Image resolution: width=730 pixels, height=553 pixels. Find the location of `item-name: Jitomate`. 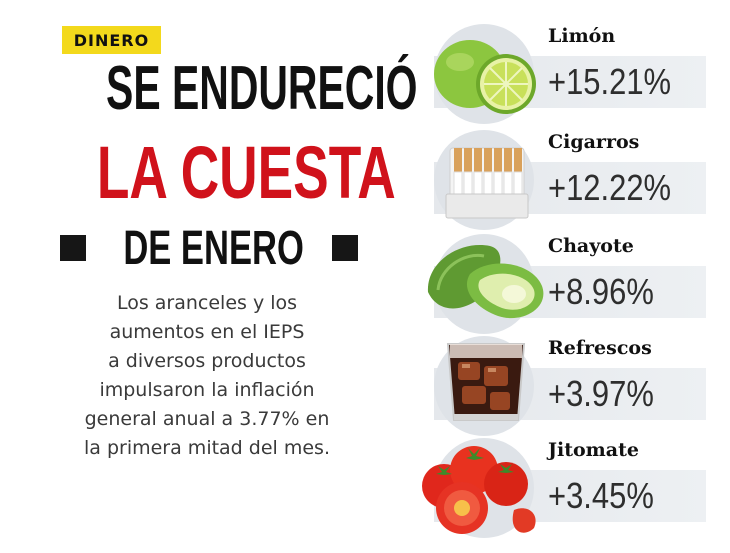

item-name: Jitomate is located at coordinates (593, 450).